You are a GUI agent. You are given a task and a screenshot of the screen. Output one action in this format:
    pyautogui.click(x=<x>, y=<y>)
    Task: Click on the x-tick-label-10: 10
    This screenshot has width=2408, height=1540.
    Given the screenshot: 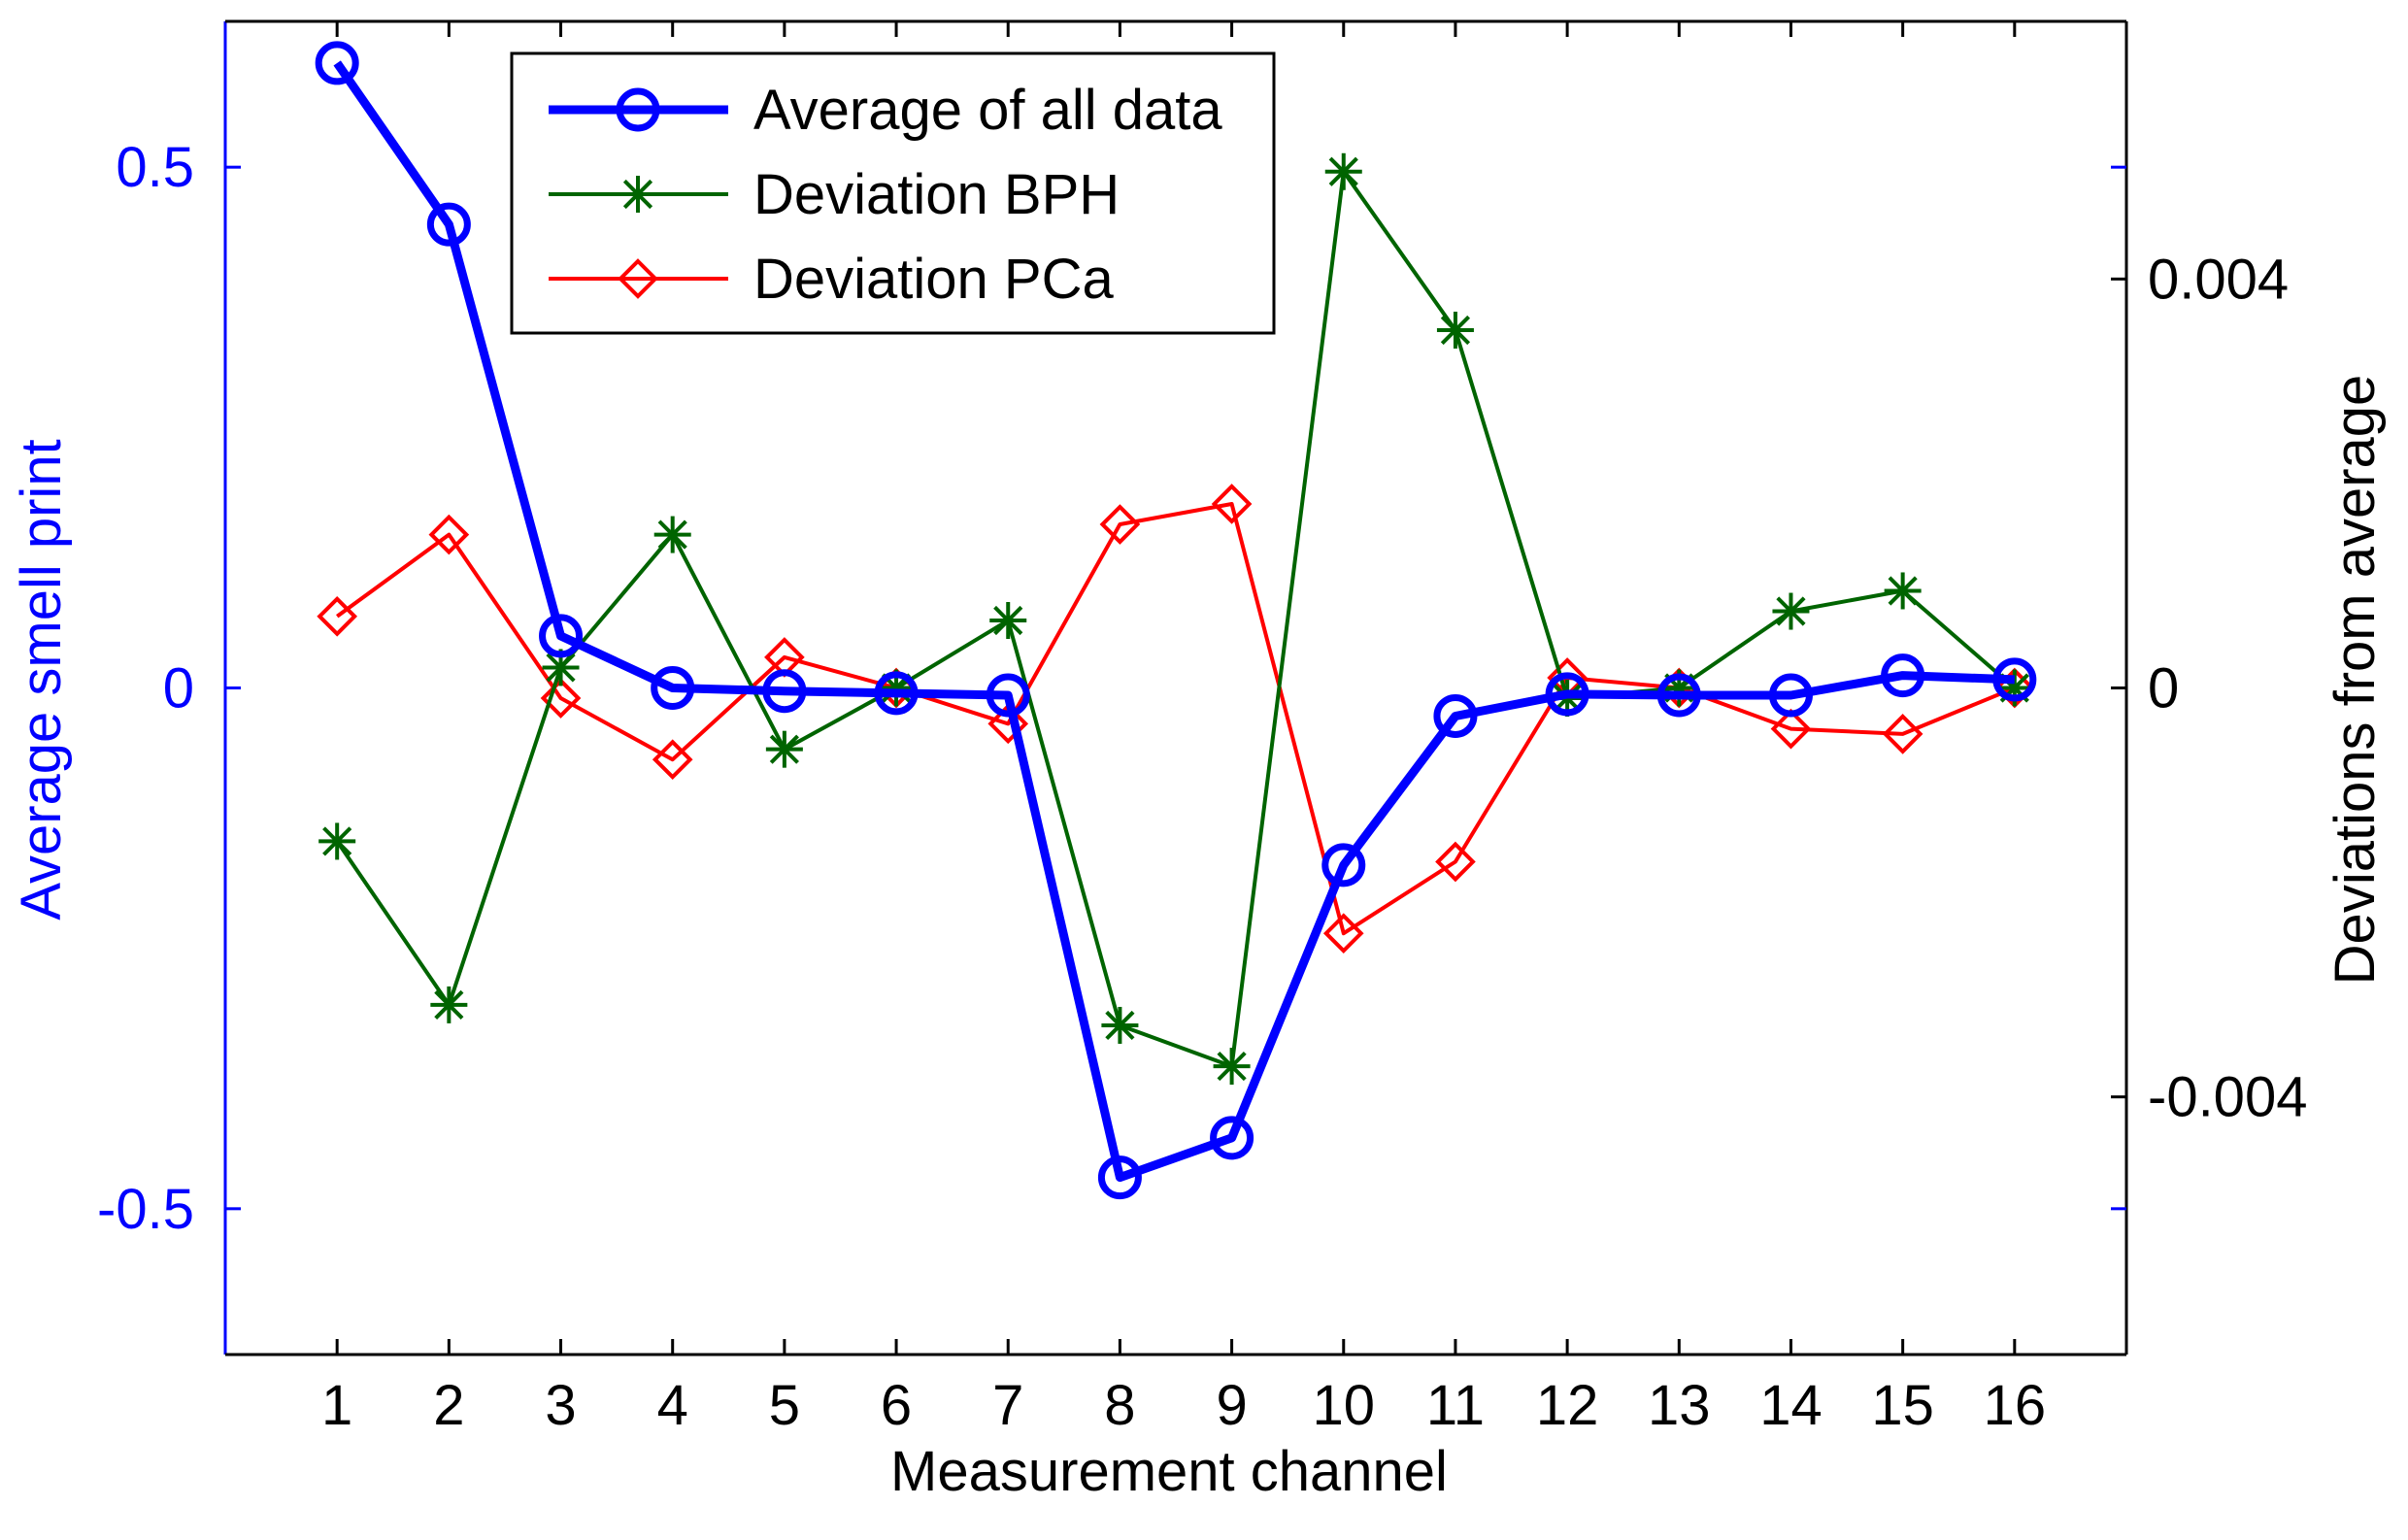 What is the action you would take?
    pyautogui.click(x=1344, y=1405)
    